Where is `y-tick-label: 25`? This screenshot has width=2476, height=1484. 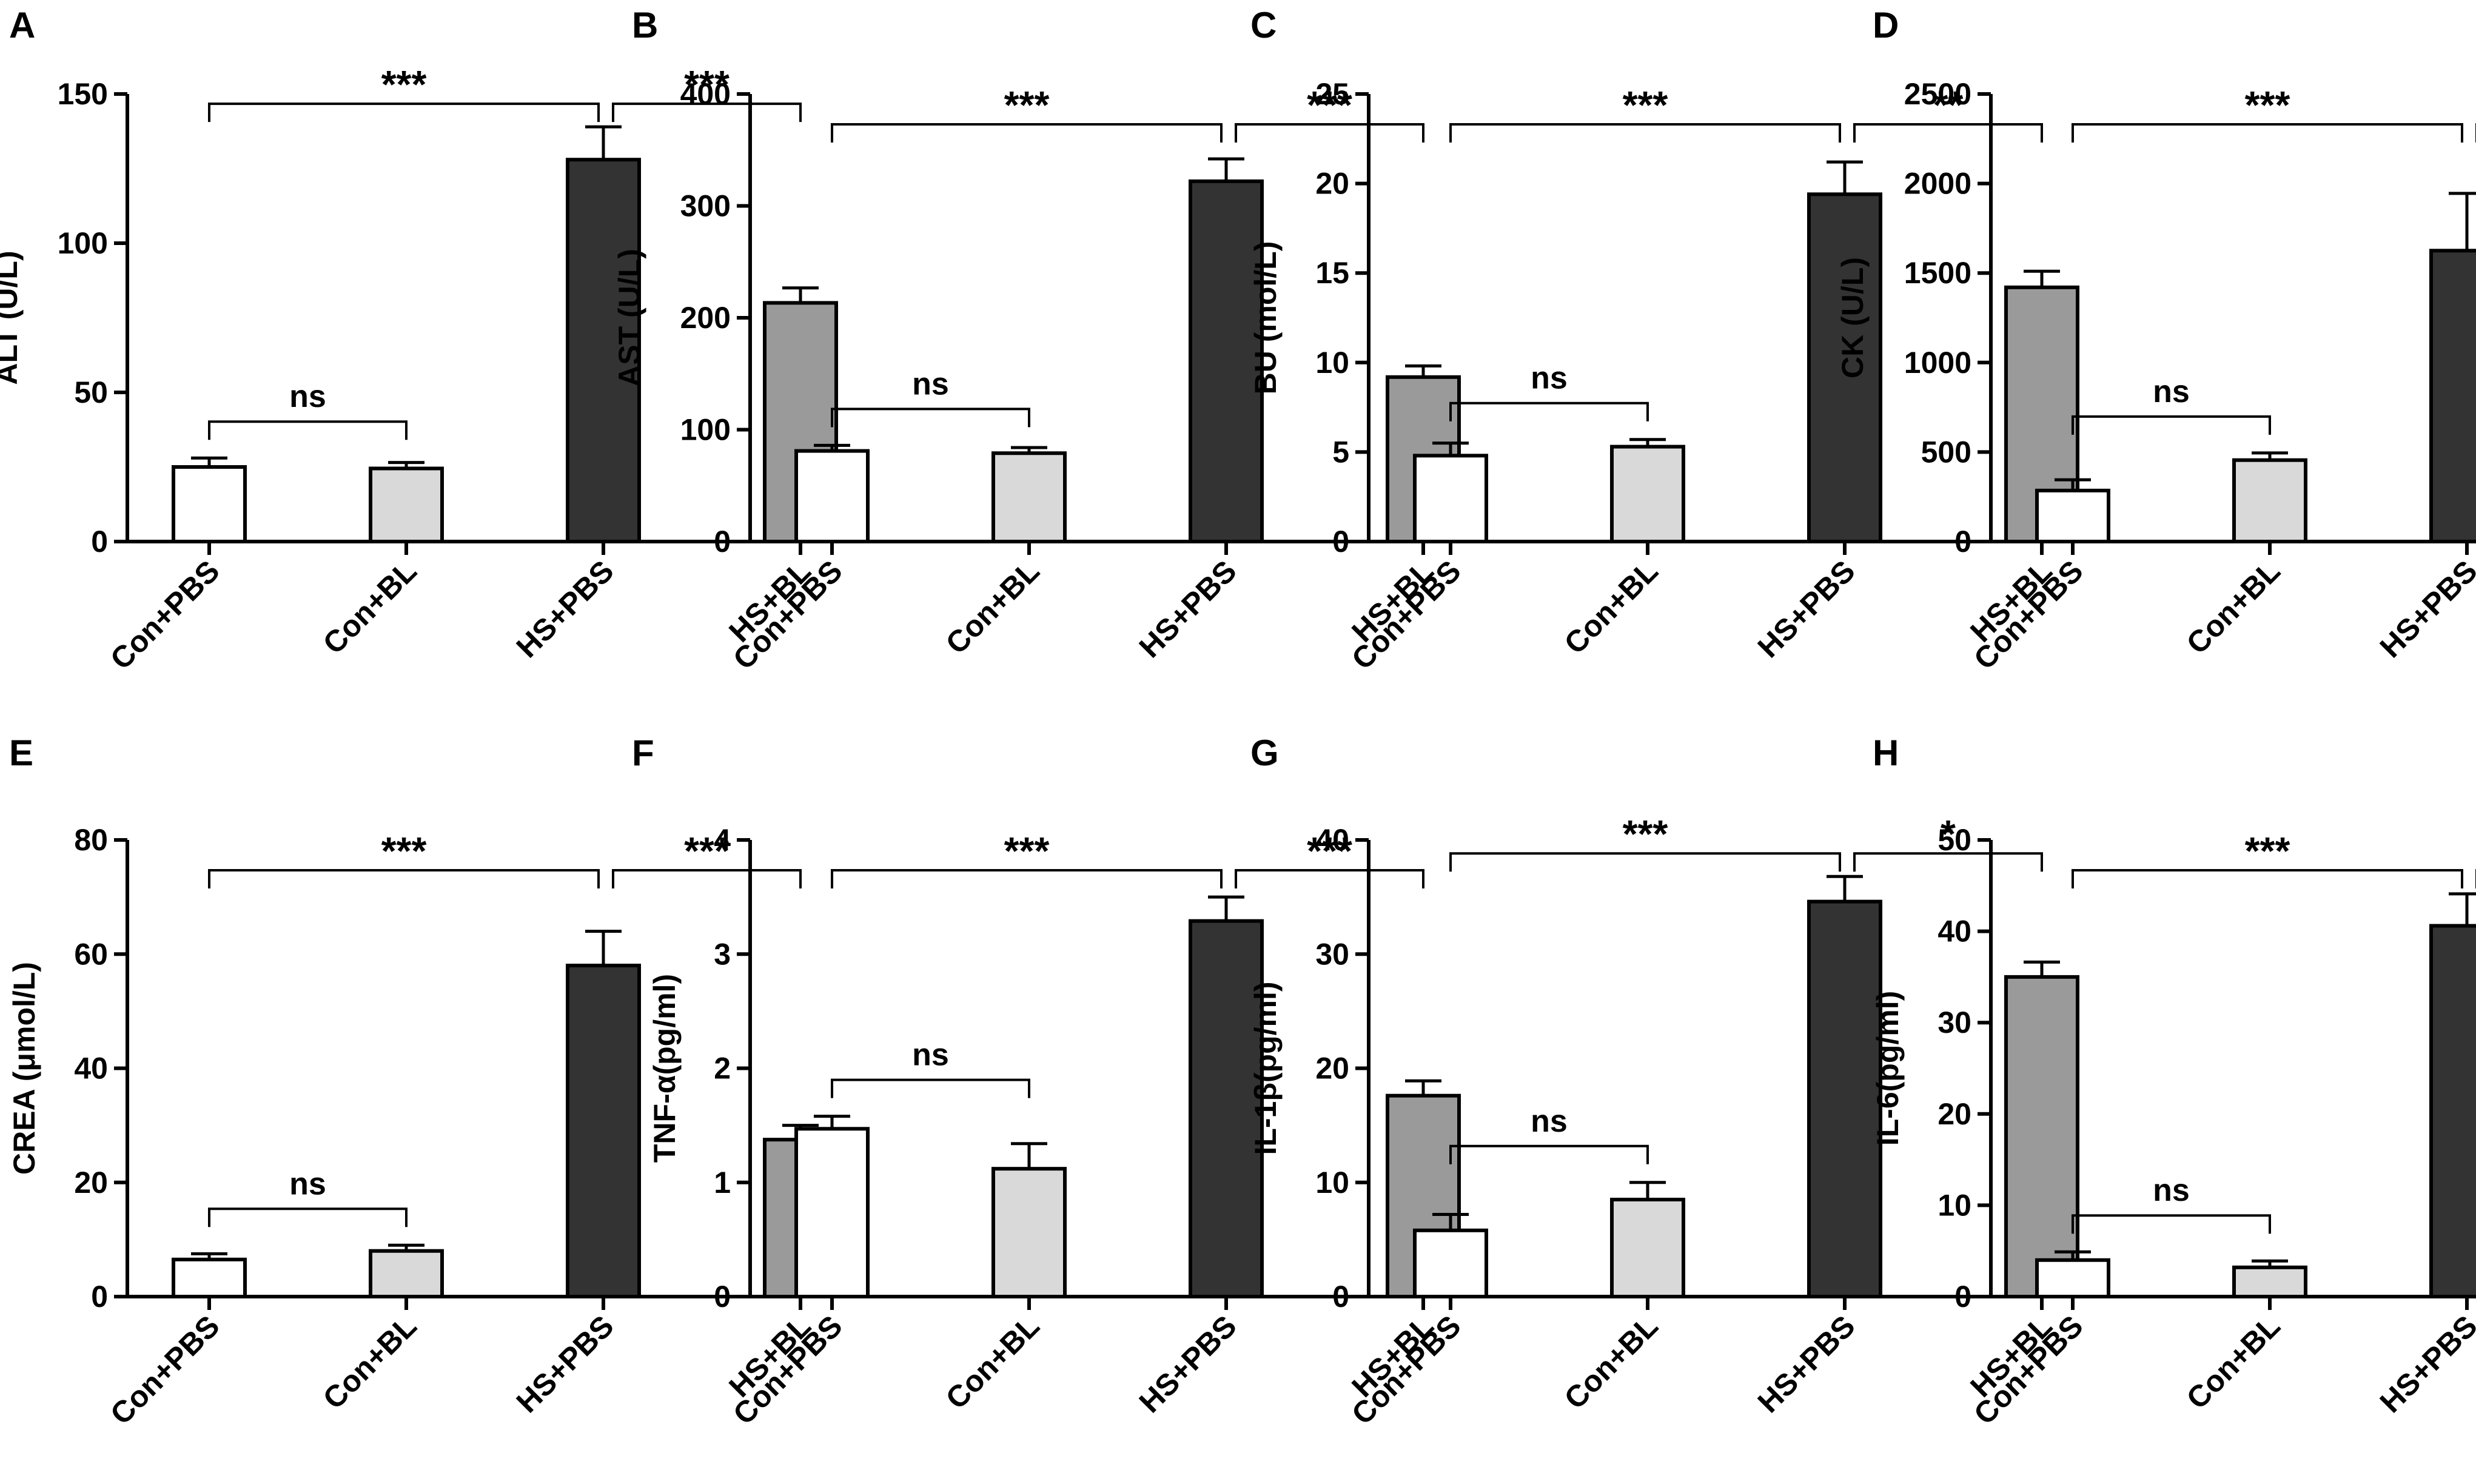 y-tick-label: 25 is located at coordinates (1332, 94).